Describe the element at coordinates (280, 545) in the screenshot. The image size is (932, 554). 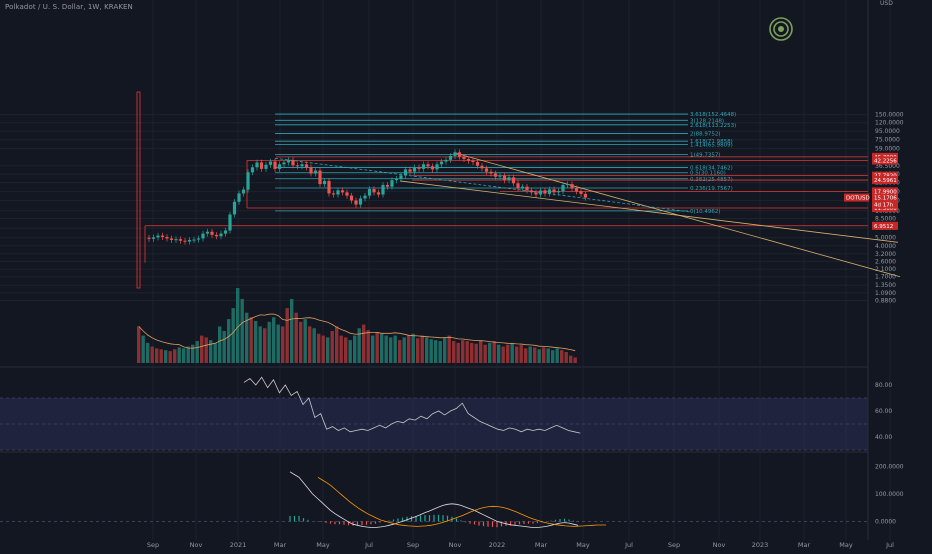
I see `x-tick-label: Mar` at that location.